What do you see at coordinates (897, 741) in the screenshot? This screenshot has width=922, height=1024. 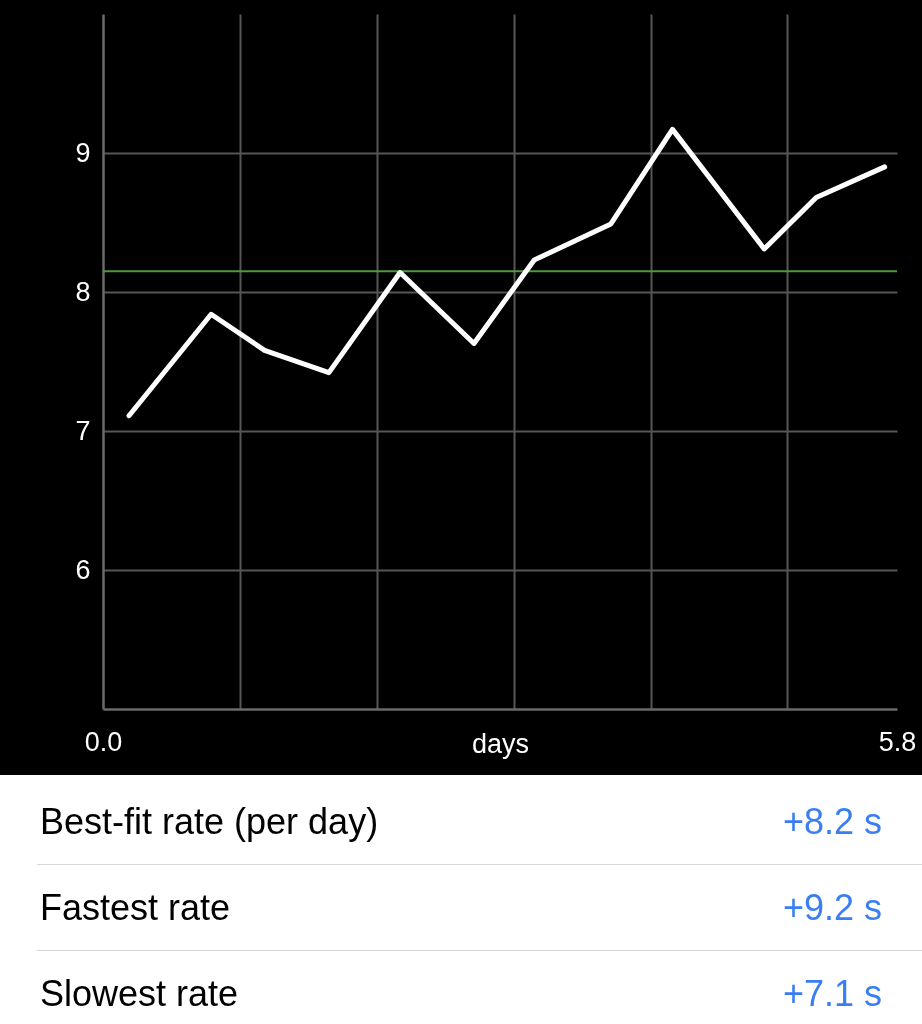 I see `x-tick-label: 5.8` at bounding box center [897, 741].